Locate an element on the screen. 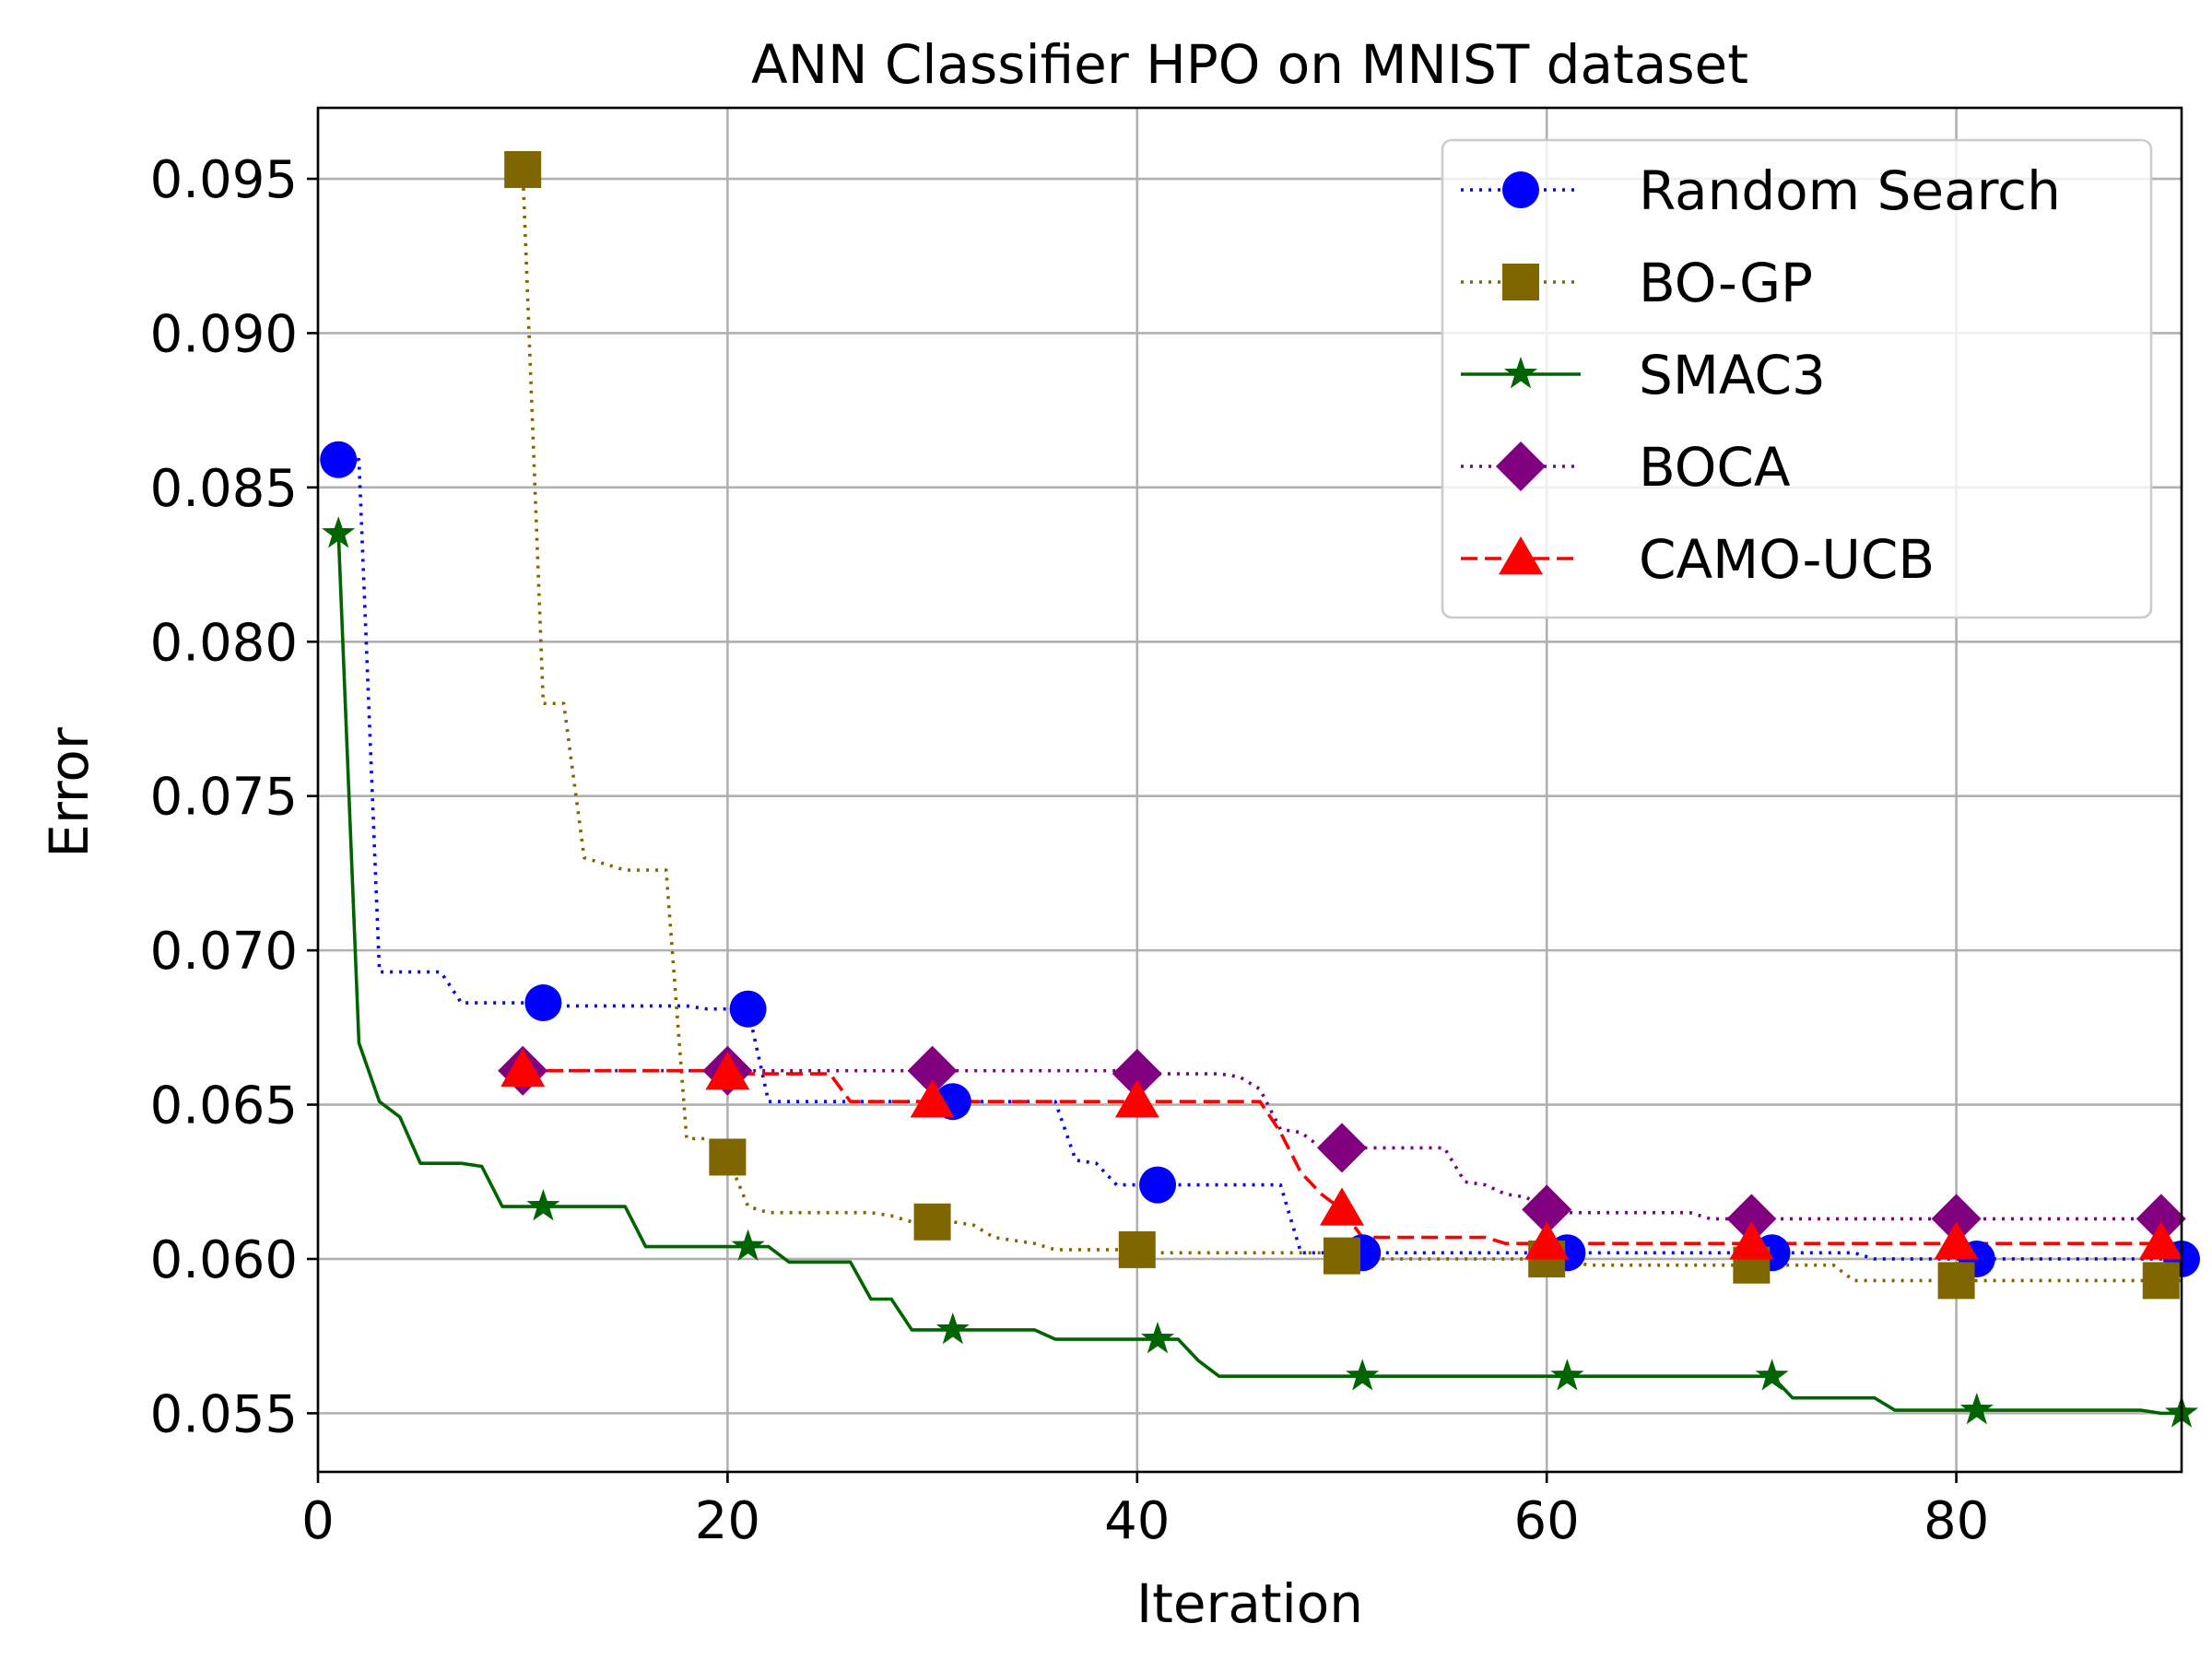 This screenshot has height=1659, width=2212. y-tick-label: 0.060 is located at coordinates (224, 1260).